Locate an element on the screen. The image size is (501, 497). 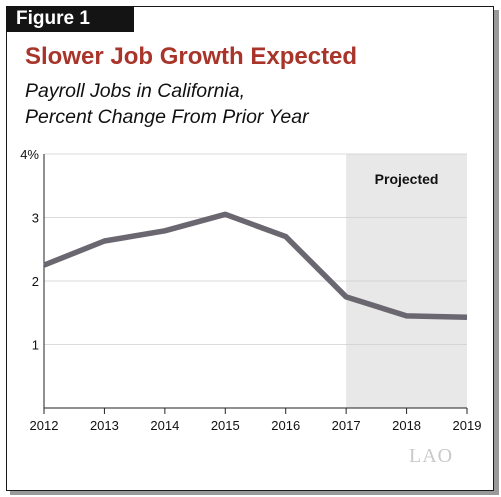
projected-label: Projected is located at coordinates (407, 179).